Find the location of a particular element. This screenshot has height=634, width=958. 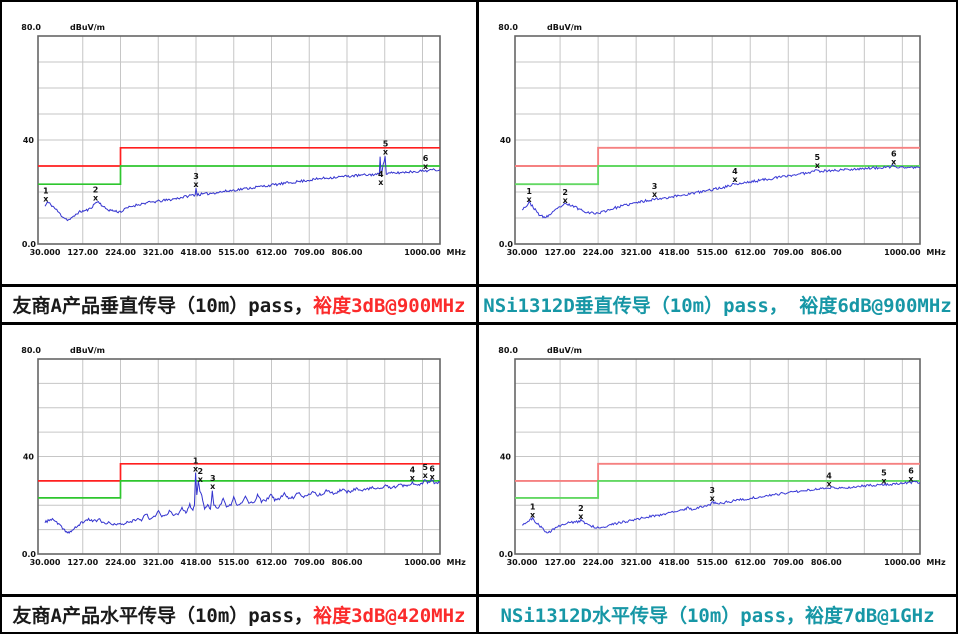

emission-trace is located at coordinates (242, 503).